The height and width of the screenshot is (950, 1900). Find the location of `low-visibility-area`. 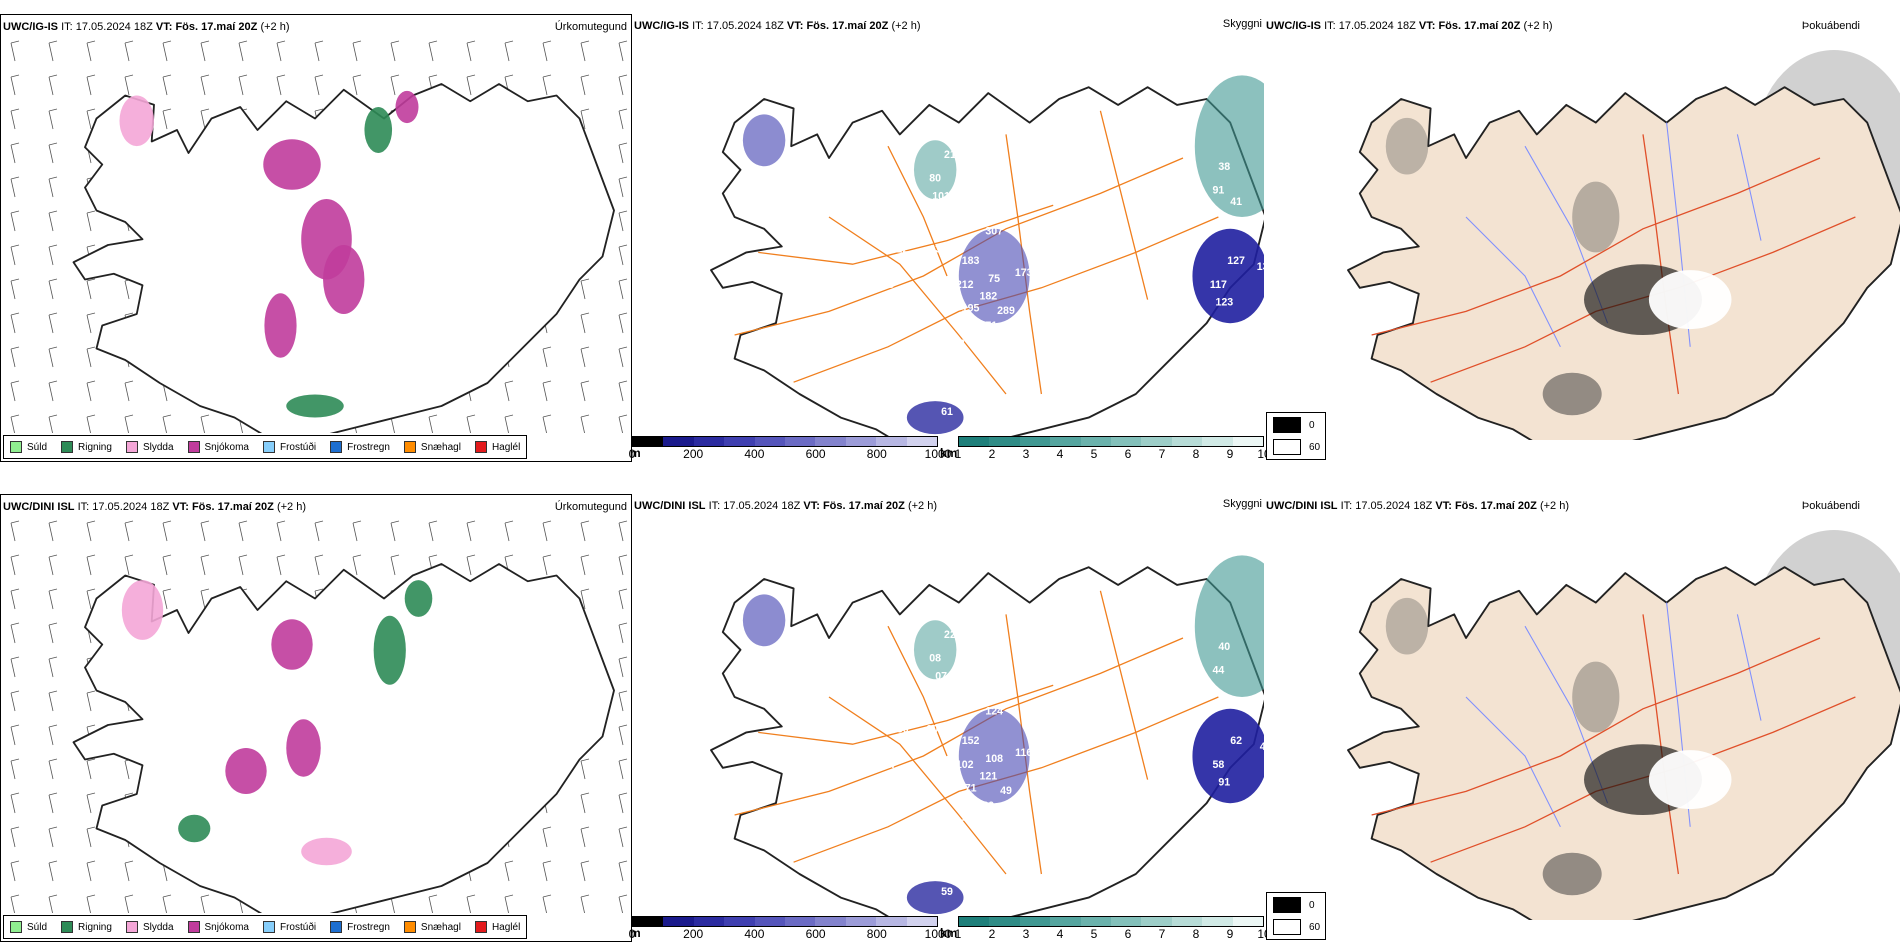

low-visibility-area is located at coordinates (935, 650).